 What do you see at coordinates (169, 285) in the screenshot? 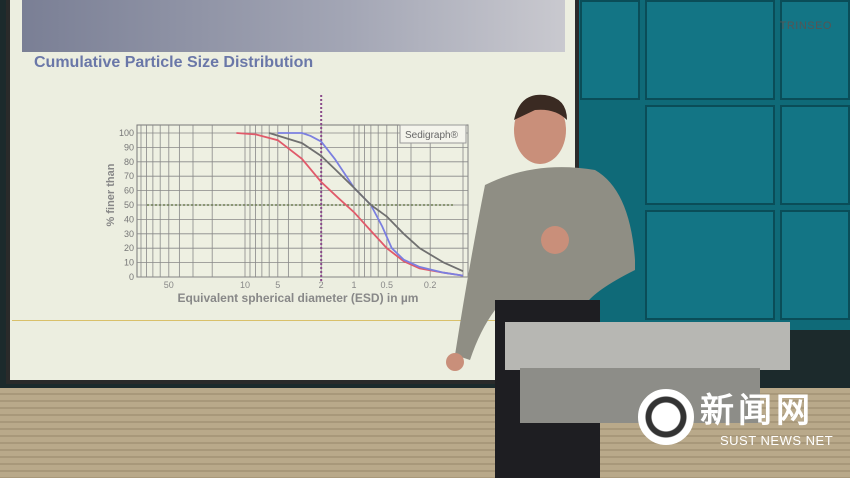
I see `x-tick-label: 50` at bounding box center [169, 285].